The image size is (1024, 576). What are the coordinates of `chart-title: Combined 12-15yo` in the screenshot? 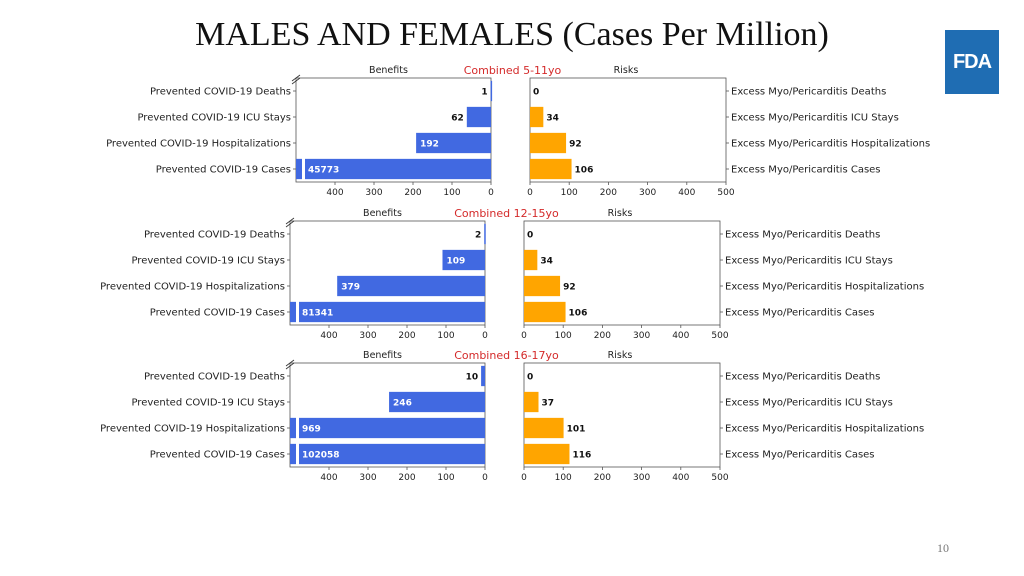 It's located at (506, 213).